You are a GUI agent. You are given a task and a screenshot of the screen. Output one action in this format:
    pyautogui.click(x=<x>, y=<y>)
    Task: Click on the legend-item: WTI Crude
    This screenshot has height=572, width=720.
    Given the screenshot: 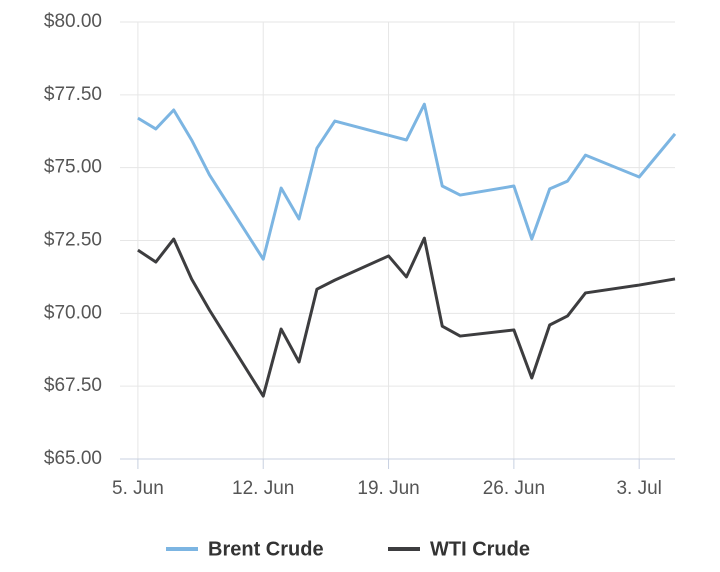 What is the action you would take?
    pyautogui.click(x=459, y=549)
    